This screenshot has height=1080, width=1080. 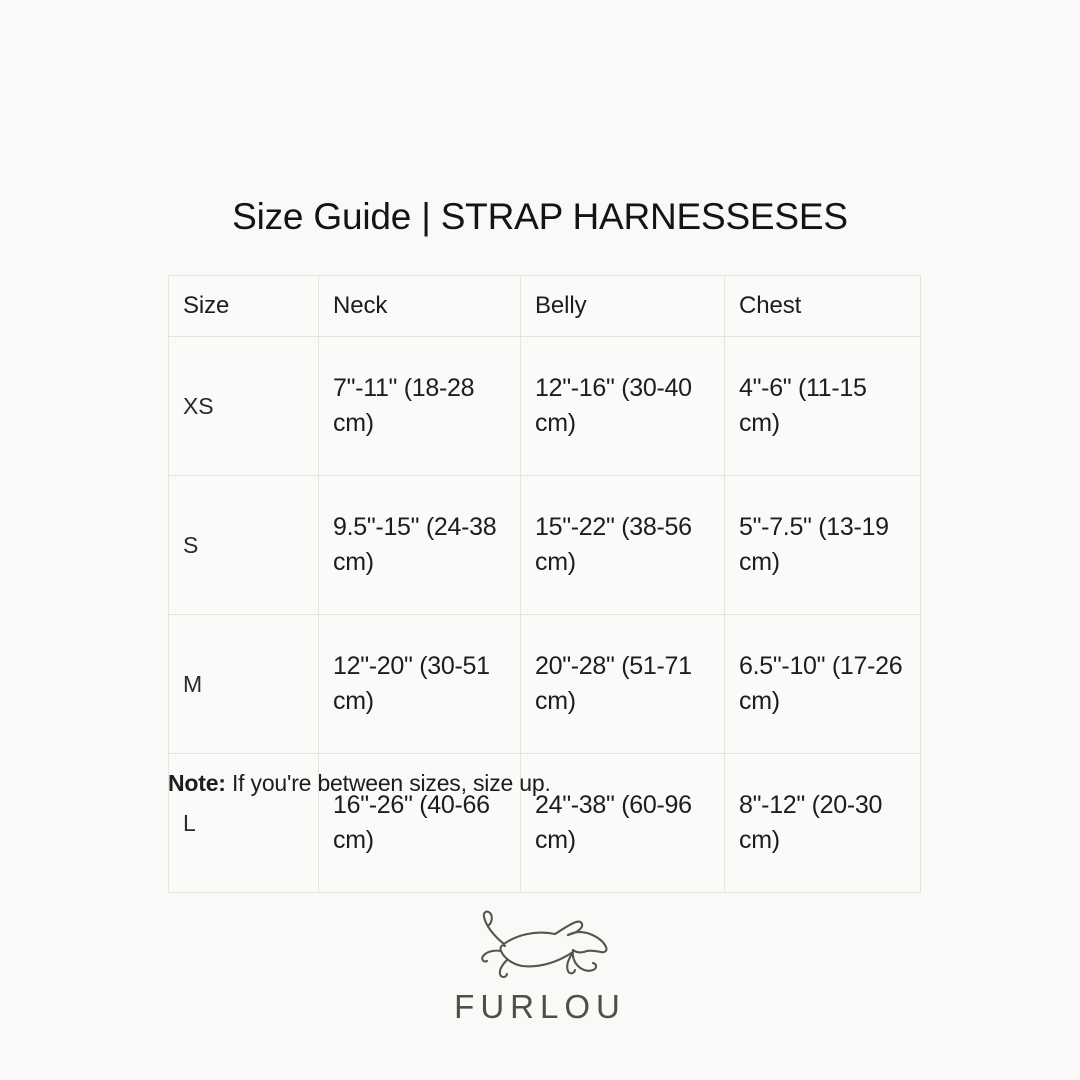 I want to click on page-title: Size Guide | STRAP HARNESSESES, so click(x=540, y=217).